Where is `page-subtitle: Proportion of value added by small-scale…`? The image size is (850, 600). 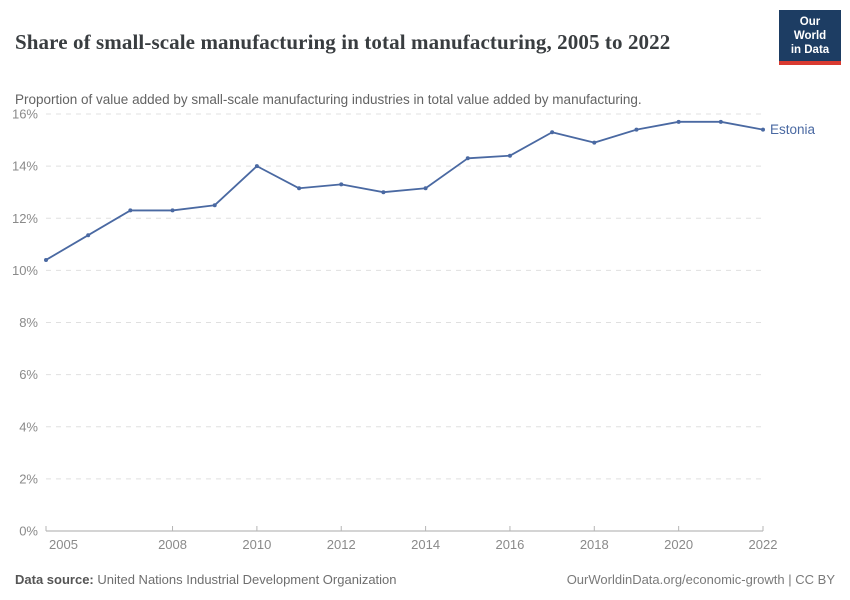
page-subtitle: Proportion of value added by small-scale… is located at coordinates (328, 99).